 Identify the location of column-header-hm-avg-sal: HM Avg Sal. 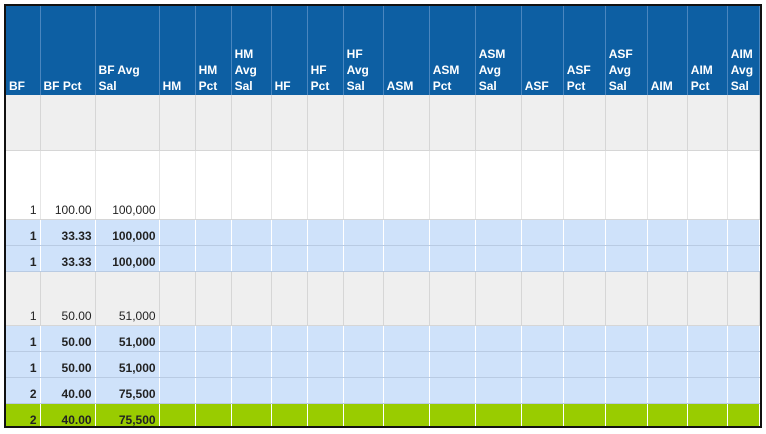
(251, 50).